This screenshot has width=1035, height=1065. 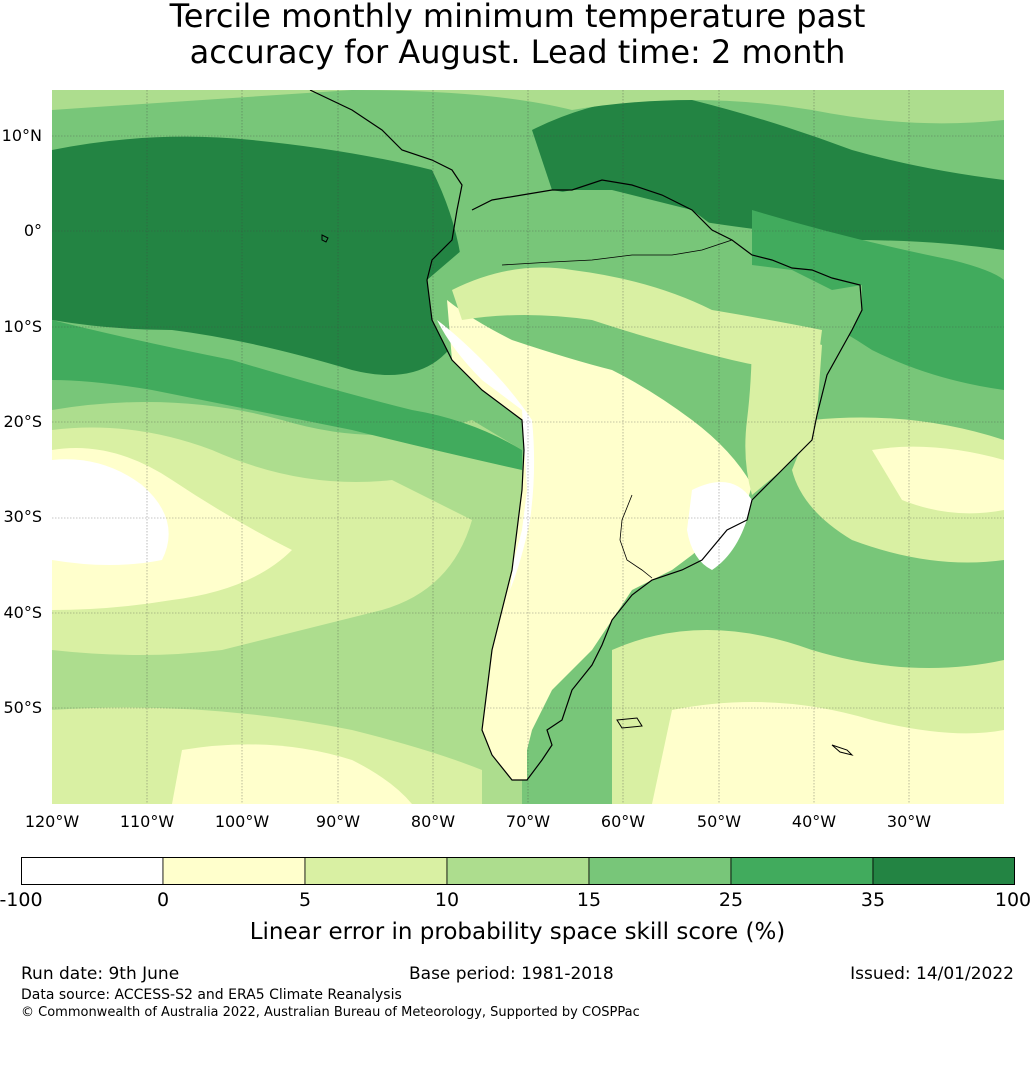 What do you see at coordinates (636, 536) in the screenshot?
I see `rio-de-la-plata` at bounding box center [636, 536].